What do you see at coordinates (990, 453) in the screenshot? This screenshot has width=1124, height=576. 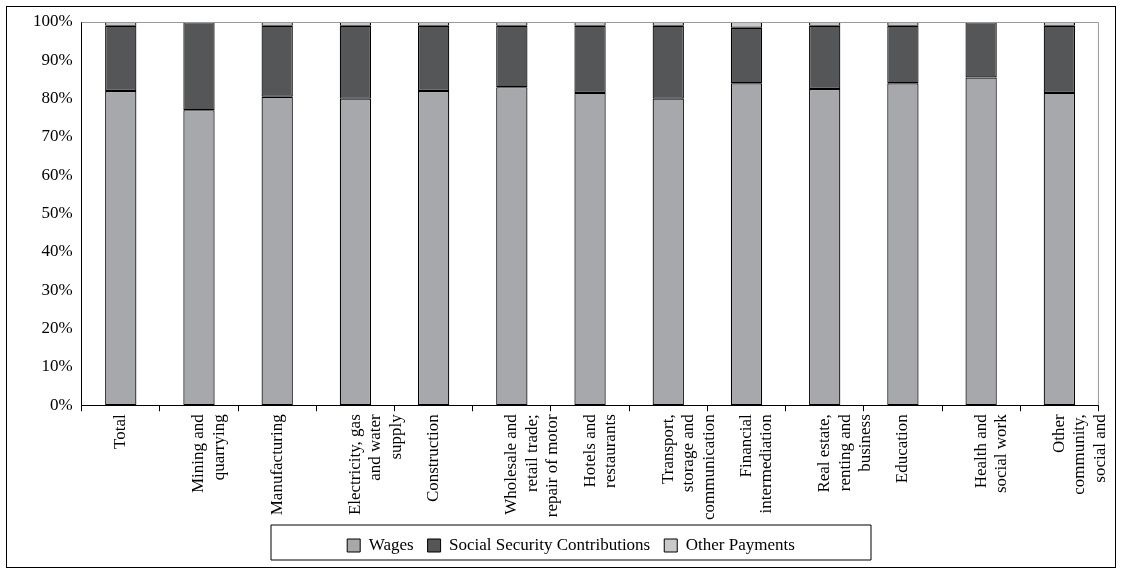 I see `x-tick-label: Health and social work` at bounding box center [990, 453].